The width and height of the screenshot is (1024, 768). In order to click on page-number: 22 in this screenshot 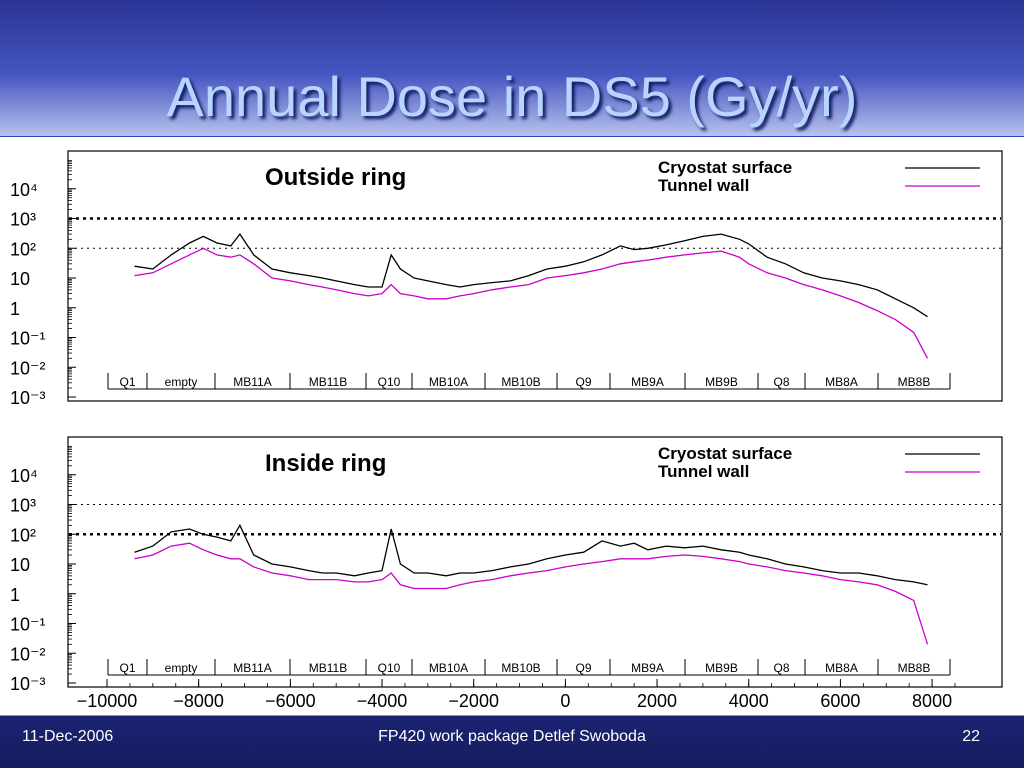, I will do `click(971, 736)`.